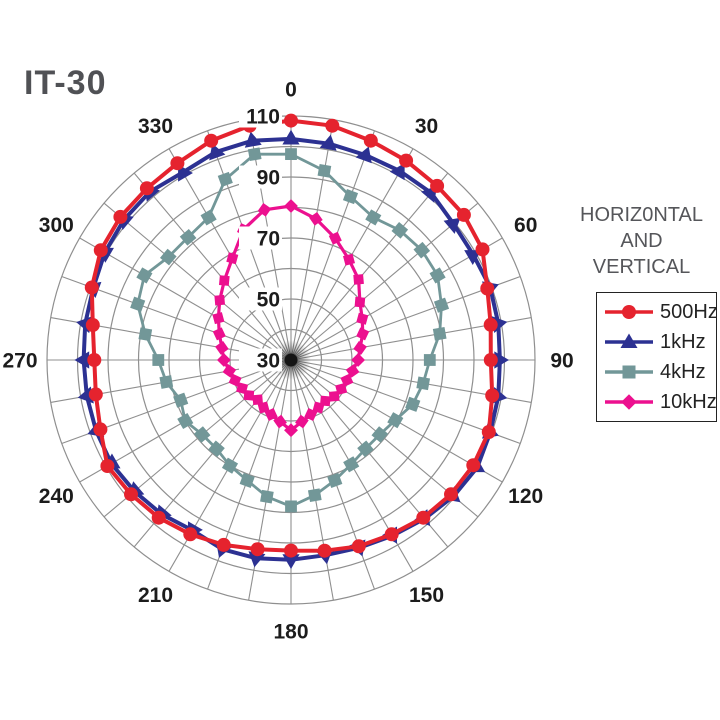  I want to click on angle-label: 60, so click(525, 225).